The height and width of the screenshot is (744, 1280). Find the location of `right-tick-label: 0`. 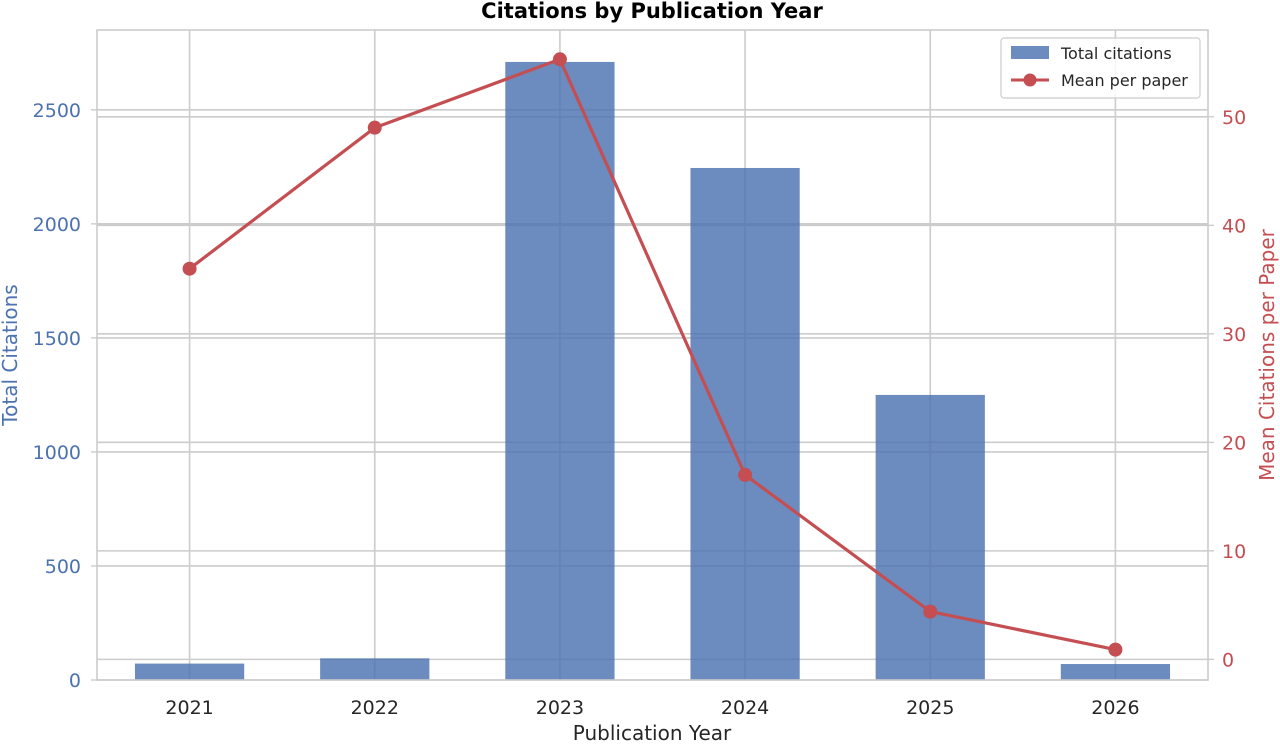

right-tick-label: 0 is located at coordinates (1228, 660).